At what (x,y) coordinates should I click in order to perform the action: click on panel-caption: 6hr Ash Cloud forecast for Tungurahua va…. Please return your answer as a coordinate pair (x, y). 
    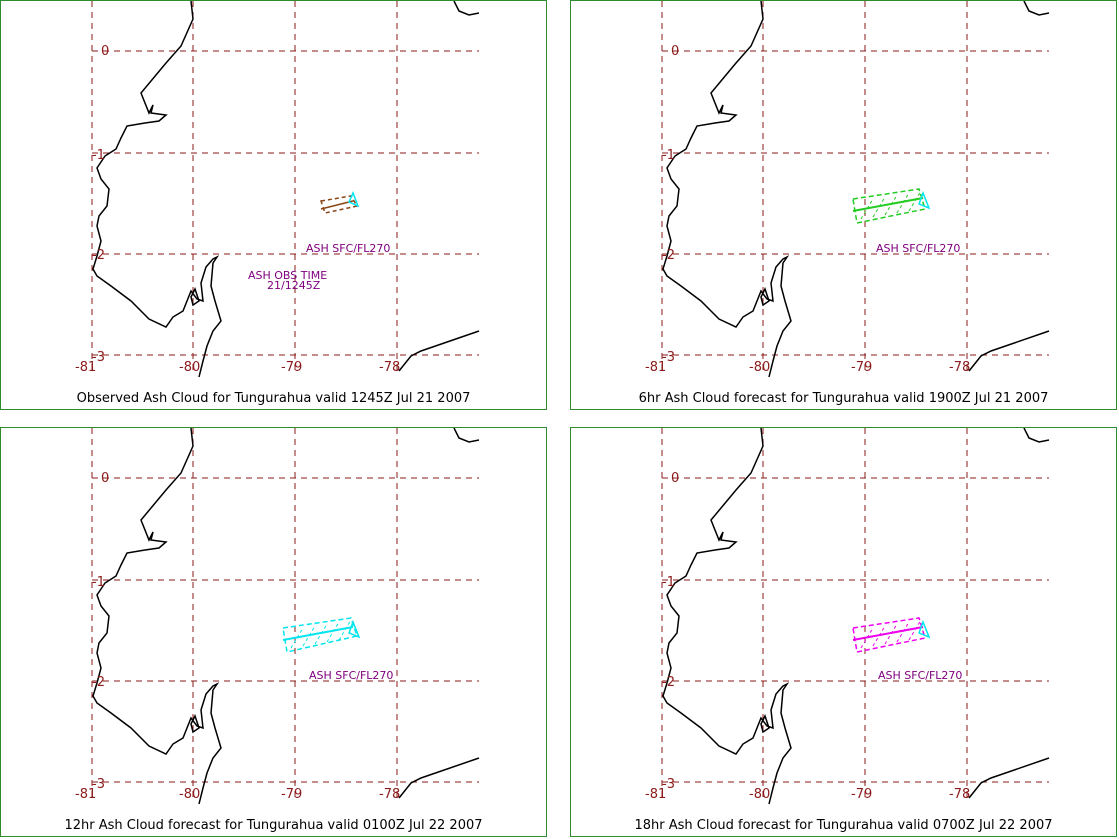
    Looking at the image, I should click on (843, 398).